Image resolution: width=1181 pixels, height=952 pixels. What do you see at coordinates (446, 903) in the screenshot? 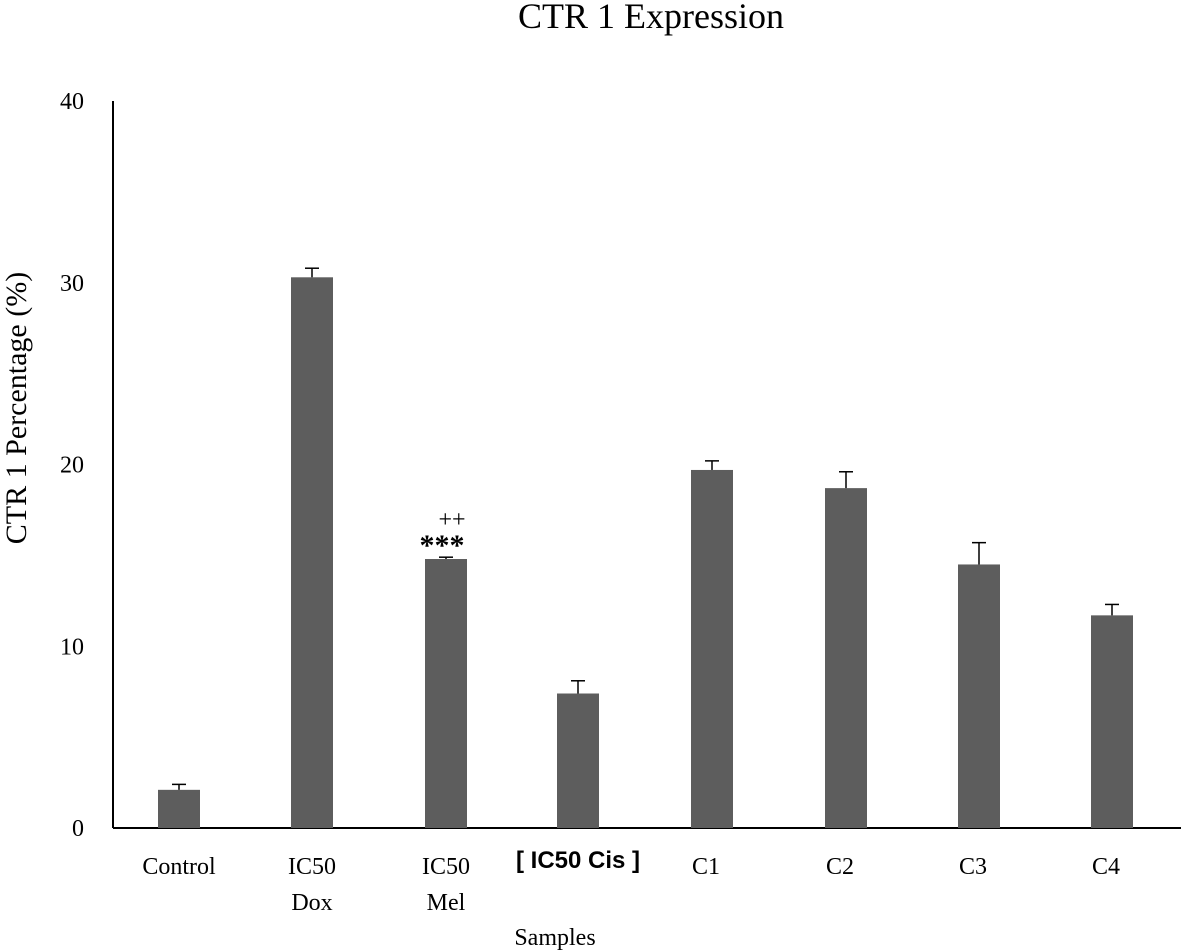
I see `x-tick-label: Mel` at bounding box center [446, 903].